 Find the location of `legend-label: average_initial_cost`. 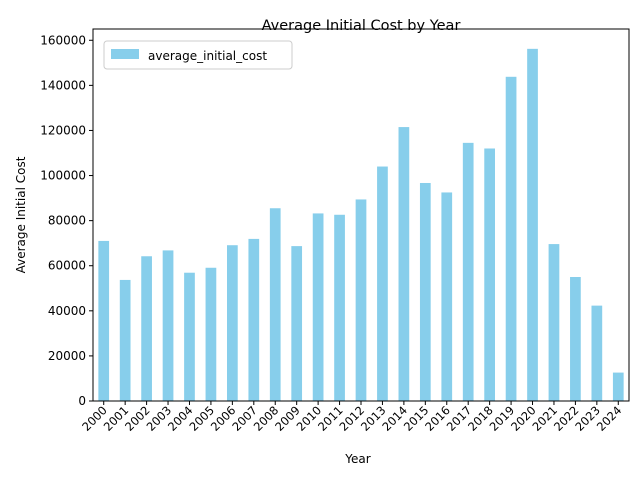

legend-label: average_initial_cost is located at coordinates (207, 56).